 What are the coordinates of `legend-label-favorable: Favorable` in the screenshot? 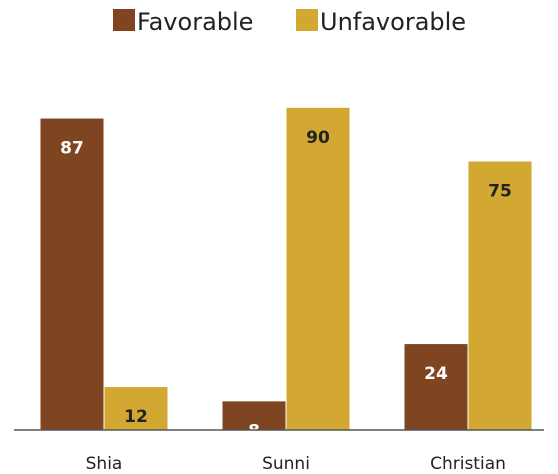 It's located at (195, 22).